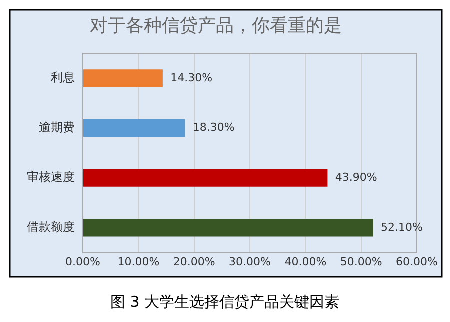 This screenshot has width=450, height=322. What do you see at coordinates (417, 261) in the screenshot?
I see `x-tick-label: 60.00%` at bounding box center [417, 261].